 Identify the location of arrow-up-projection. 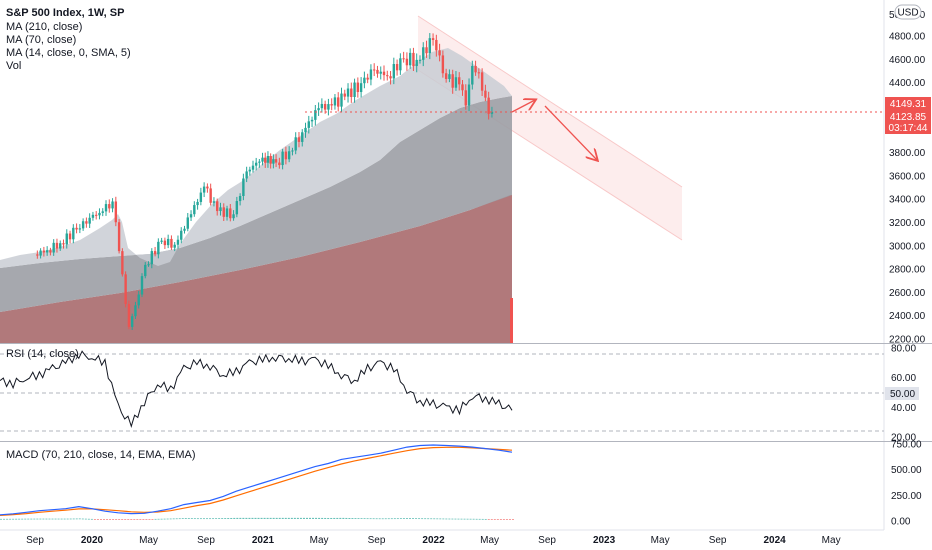
(523, 106).